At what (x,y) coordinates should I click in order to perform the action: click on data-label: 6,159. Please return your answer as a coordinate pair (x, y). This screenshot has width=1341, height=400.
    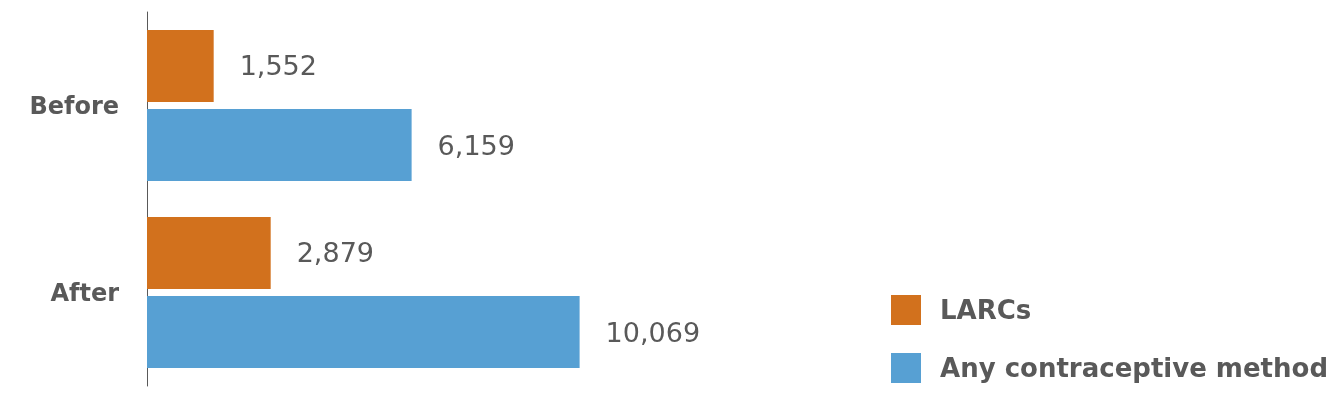
    Looking at the image, I should click on (476, 145).